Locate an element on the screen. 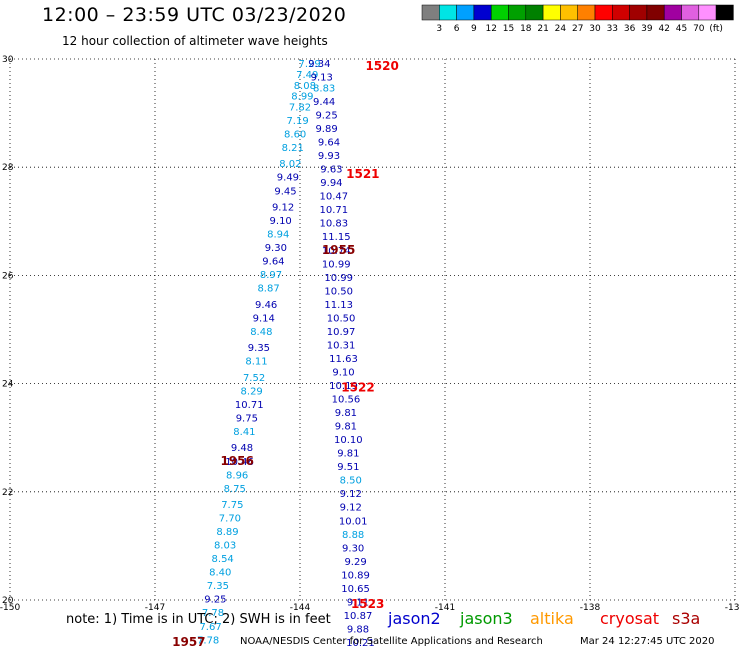 This screenshot has height=650, width=740. wave-height-point: 8.96 is located at coordinates (237, 475).